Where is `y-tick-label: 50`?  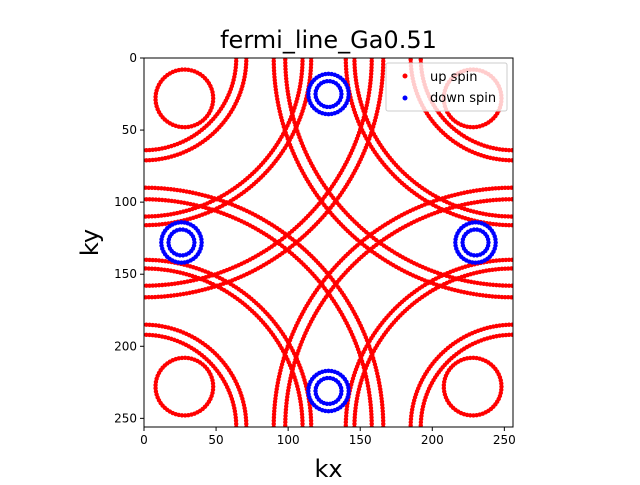
y-tick-label: 50 is located at coordinates (129, 130).